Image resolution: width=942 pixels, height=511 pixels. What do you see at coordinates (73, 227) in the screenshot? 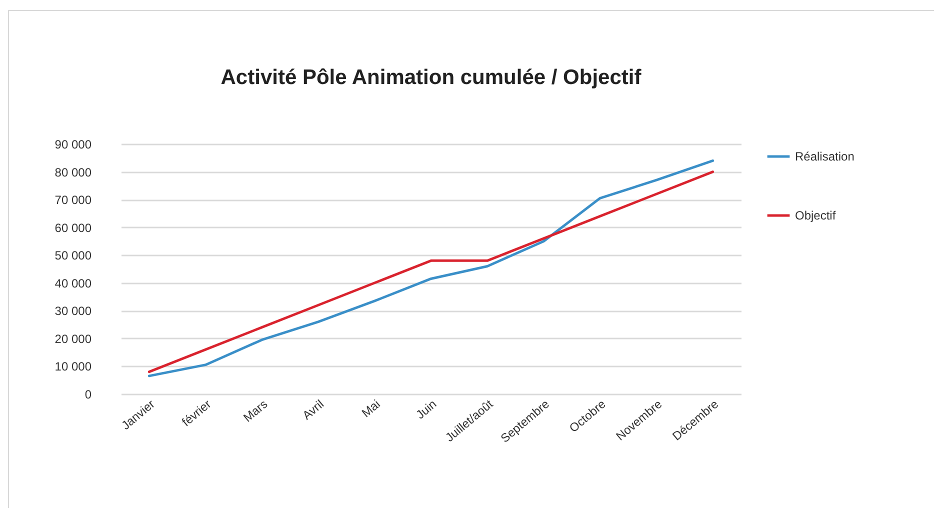
I see `y-tick-label: 60 000` at bounding box center [73, 227].